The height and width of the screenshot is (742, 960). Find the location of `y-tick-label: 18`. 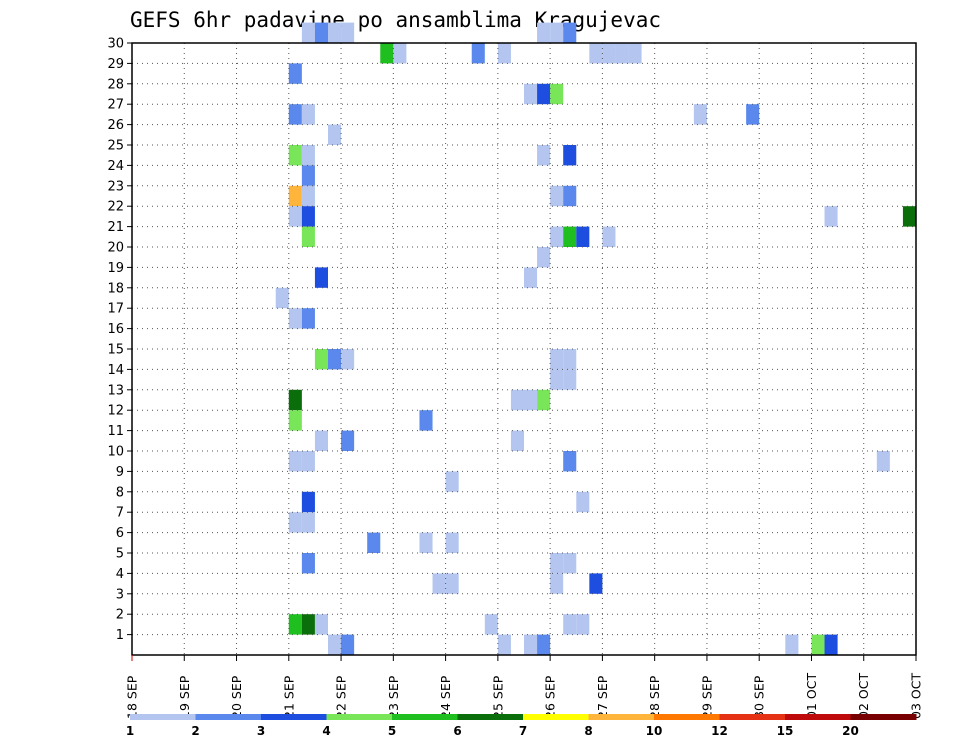

y-tick-label: 18 is located at coordinates (115, 288).